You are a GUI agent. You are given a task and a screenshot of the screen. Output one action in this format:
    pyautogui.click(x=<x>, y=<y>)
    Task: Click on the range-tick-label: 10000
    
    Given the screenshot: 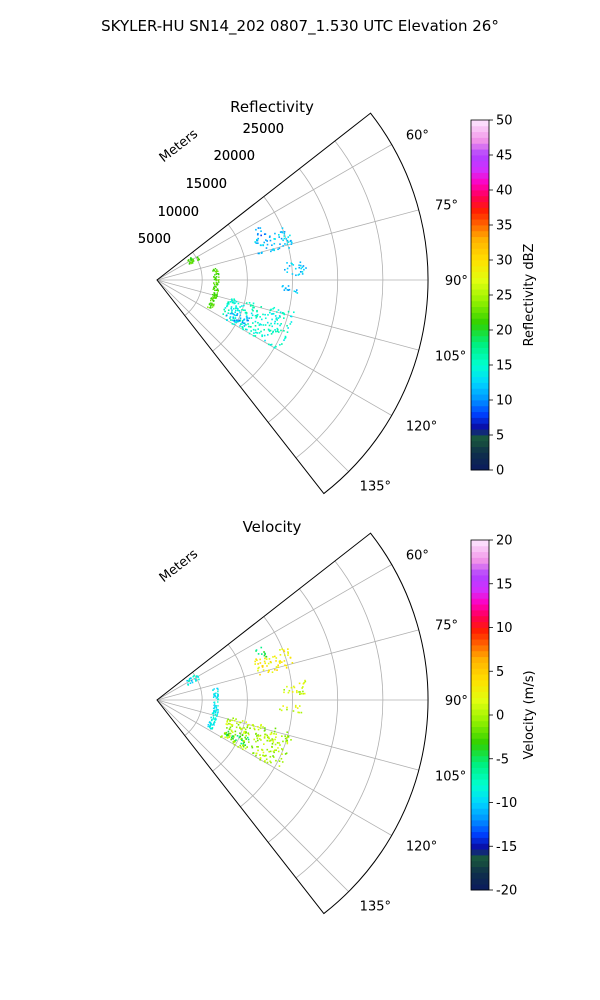 What is the action you would take?
    pyautogui.click(x=178, y=212)
    